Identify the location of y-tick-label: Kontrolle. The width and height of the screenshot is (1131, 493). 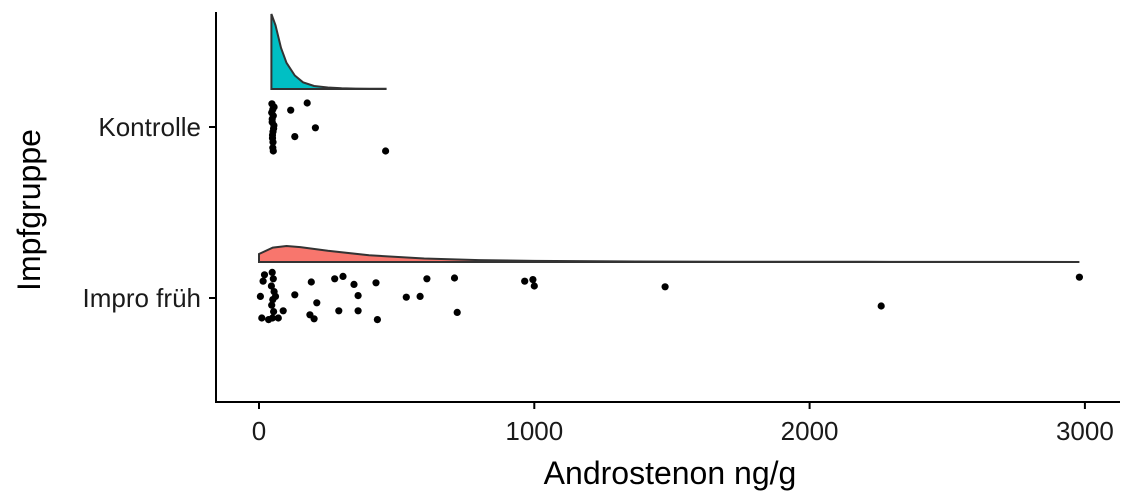
(149, 127).